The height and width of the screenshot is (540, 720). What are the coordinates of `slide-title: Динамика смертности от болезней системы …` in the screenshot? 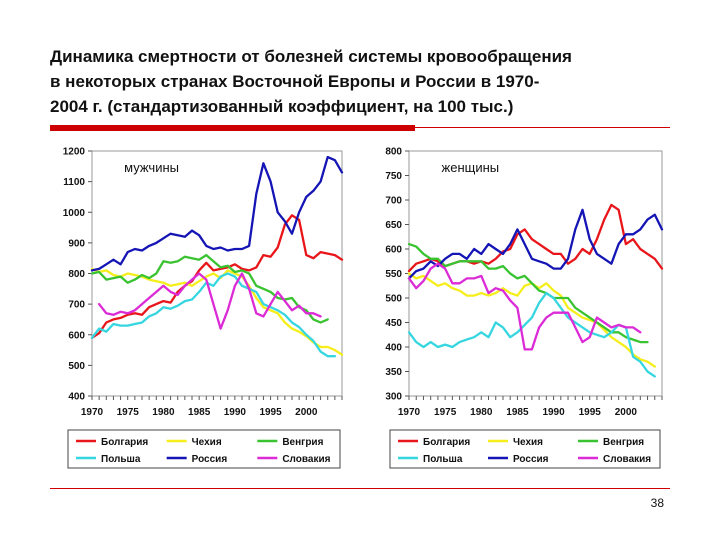 It's located at (311, 81).